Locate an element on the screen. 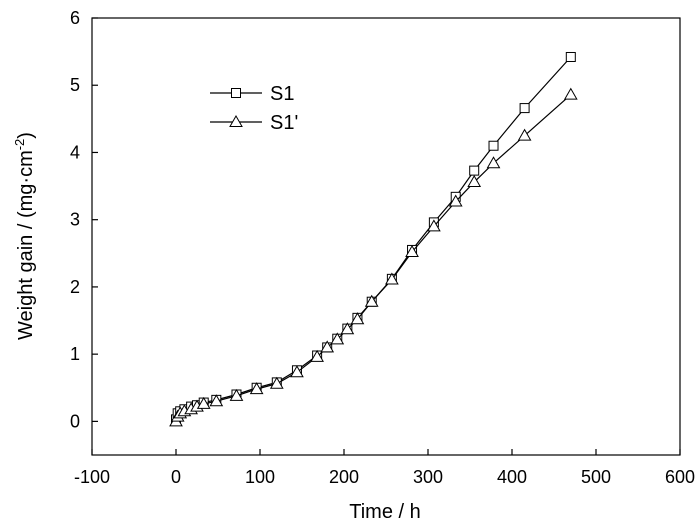  y-tick-label: 3 is located at coordinates (75, 220).